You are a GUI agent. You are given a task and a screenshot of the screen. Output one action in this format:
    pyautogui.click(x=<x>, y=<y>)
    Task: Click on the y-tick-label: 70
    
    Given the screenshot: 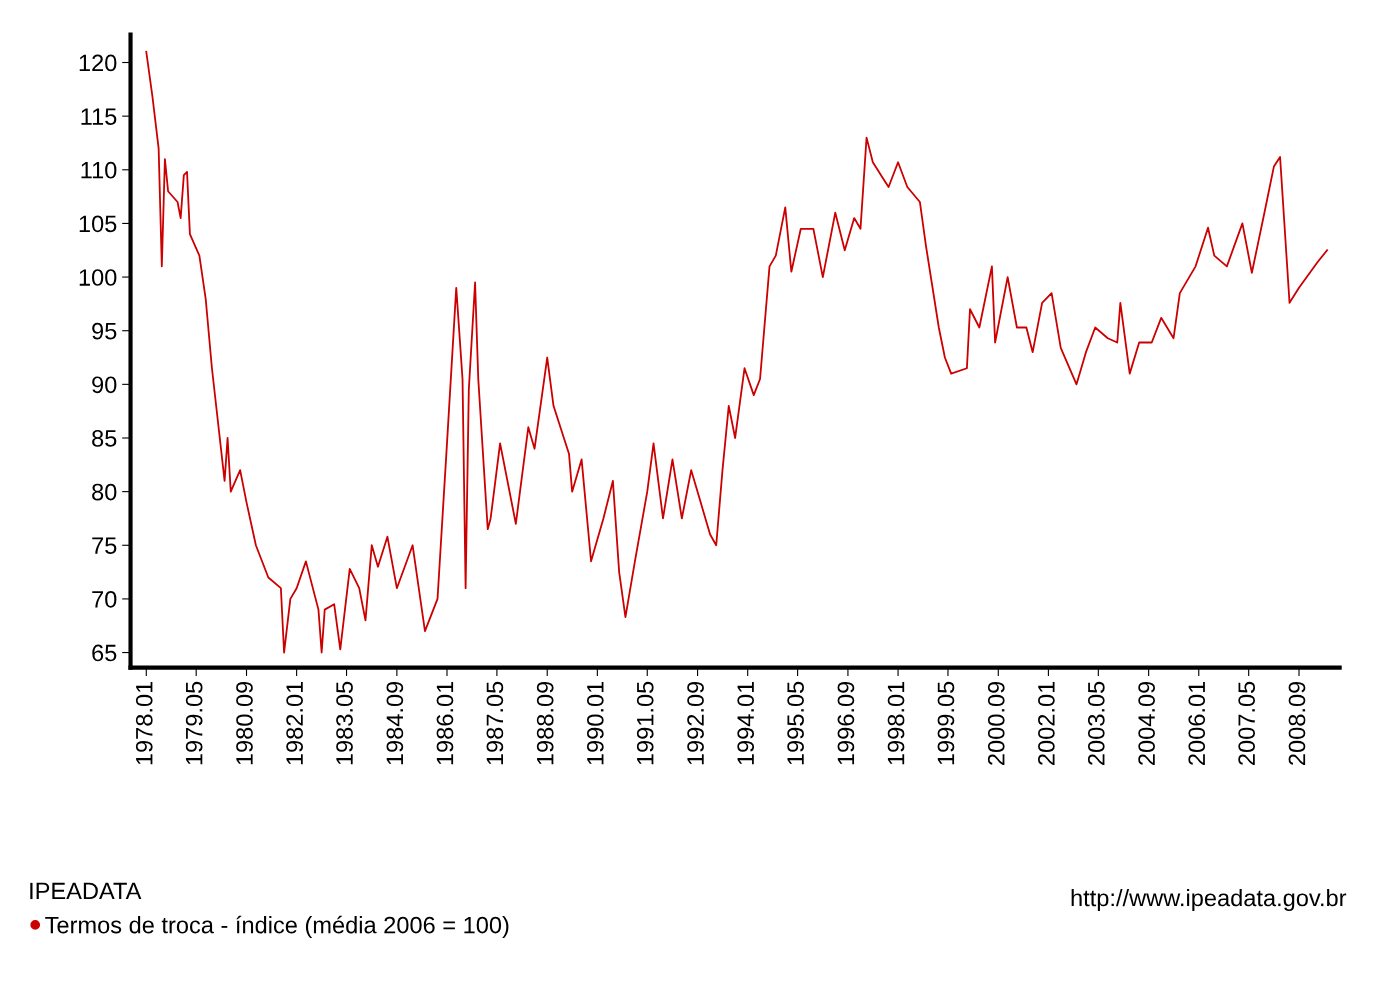 What is the action you would take?
    pyautogui.click(x=104, y=599)
    